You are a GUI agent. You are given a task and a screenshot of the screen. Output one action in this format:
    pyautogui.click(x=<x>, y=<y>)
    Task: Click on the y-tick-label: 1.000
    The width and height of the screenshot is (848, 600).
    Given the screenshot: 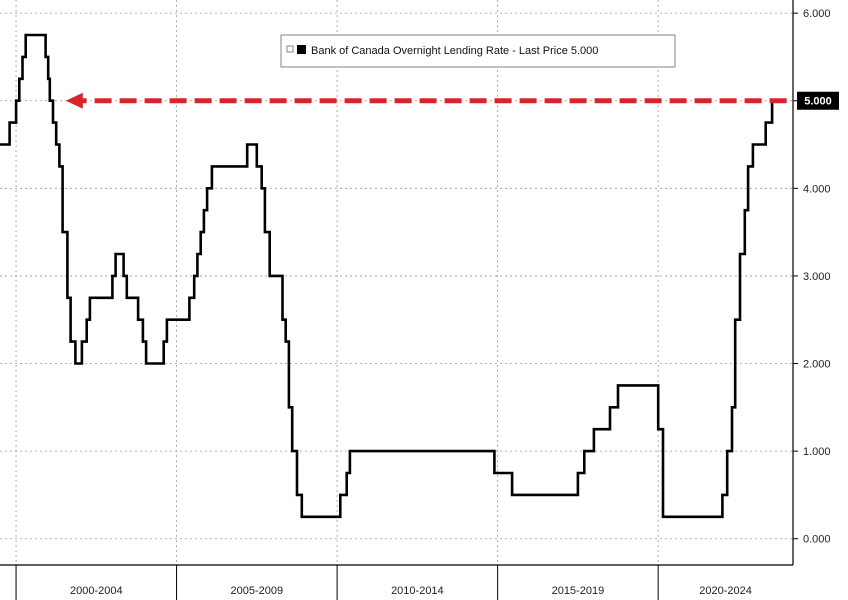 What is the action you would take?
    pyautogui.click(x=817, y=452)
    